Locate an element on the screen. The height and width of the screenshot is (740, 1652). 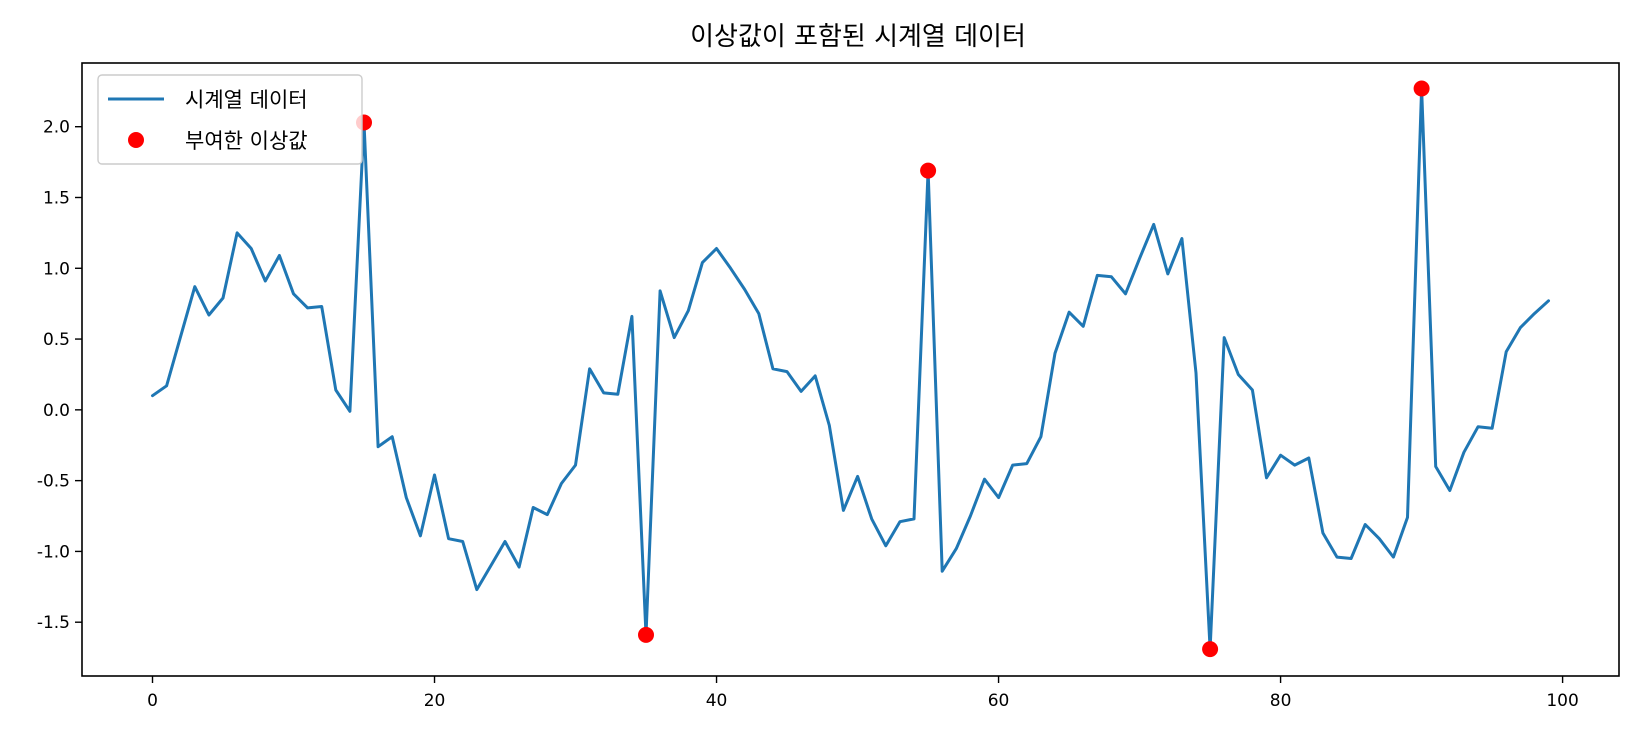
legend-box is located at coordinates (230, 119).